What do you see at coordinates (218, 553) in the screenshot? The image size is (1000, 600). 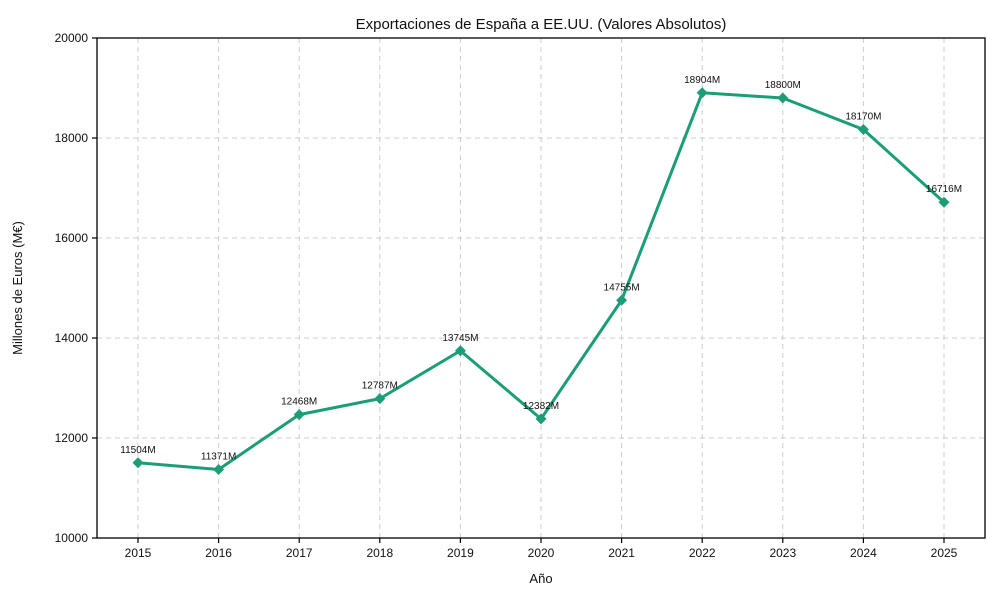 I see `x-tick-label: 2016` at bounding box center [218, 553].